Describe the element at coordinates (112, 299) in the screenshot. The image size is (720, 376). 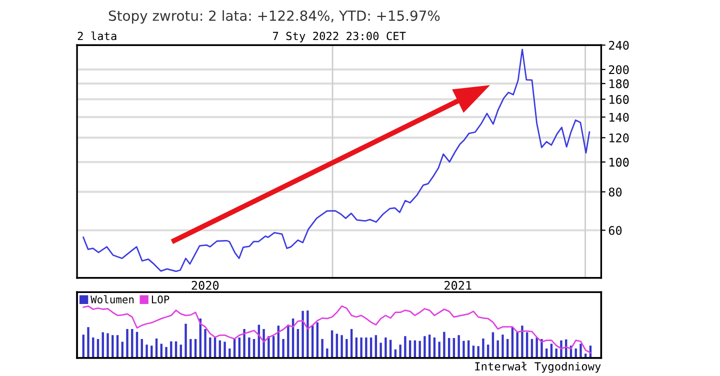
I see `legend-label: Wolumen` at that location.